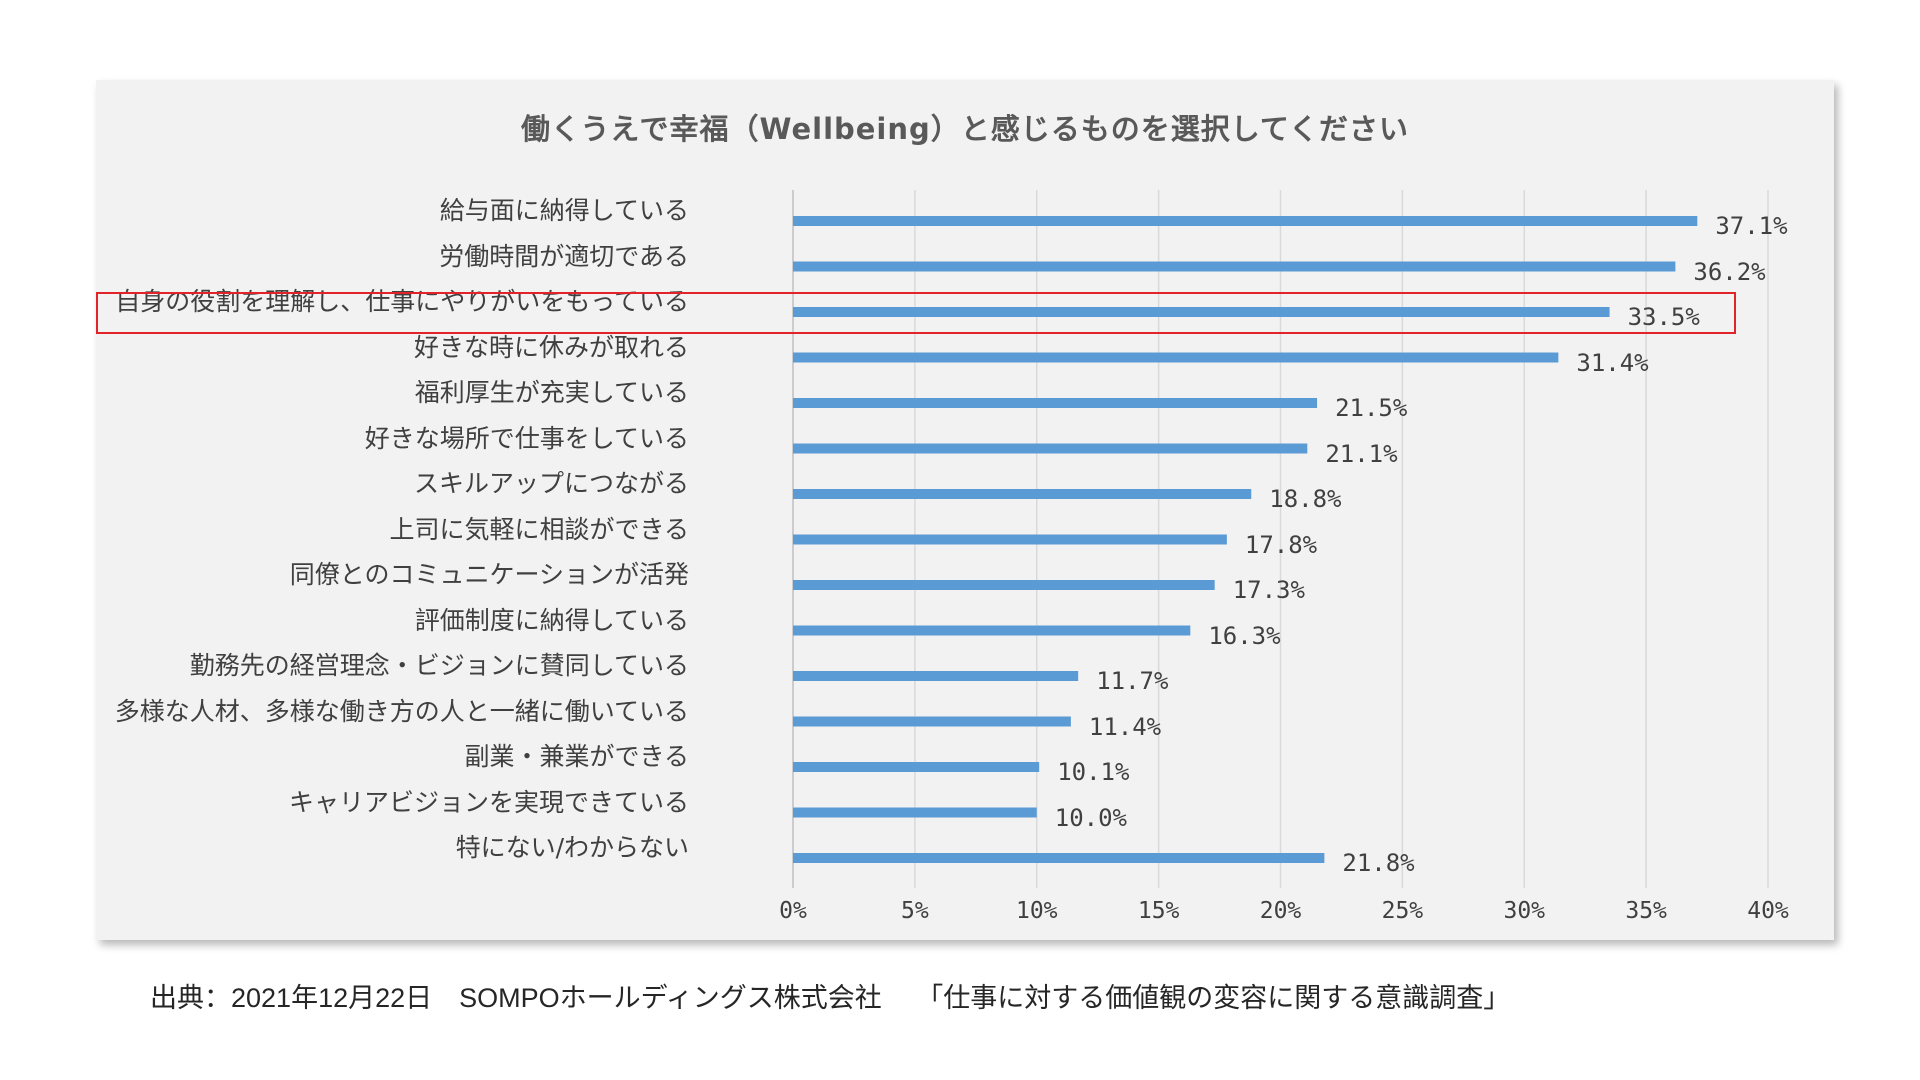  I want to click on category-label: 多様な人材、多様な働き方の人と一緒に働いている, so click(401, 711).